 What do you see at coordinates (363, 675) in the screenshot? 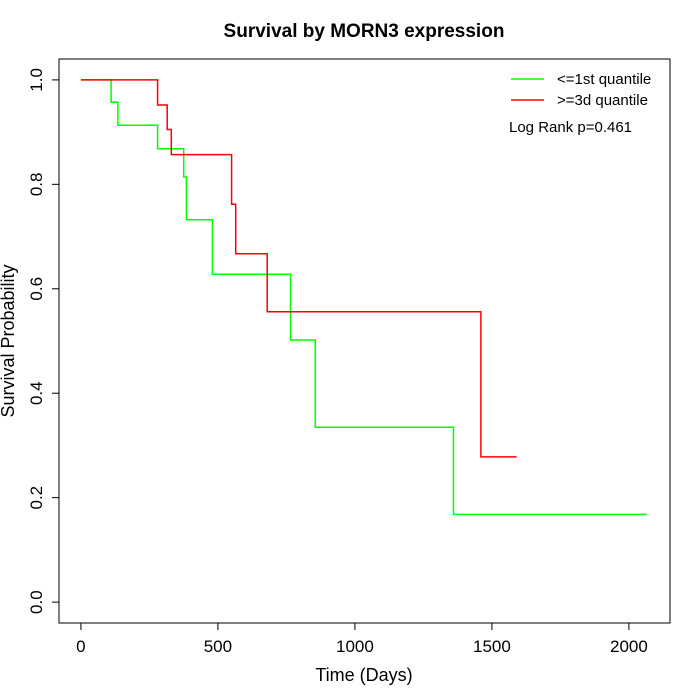
I see `x-axis-label: Time (Days)` at bounding box center [363, 675].